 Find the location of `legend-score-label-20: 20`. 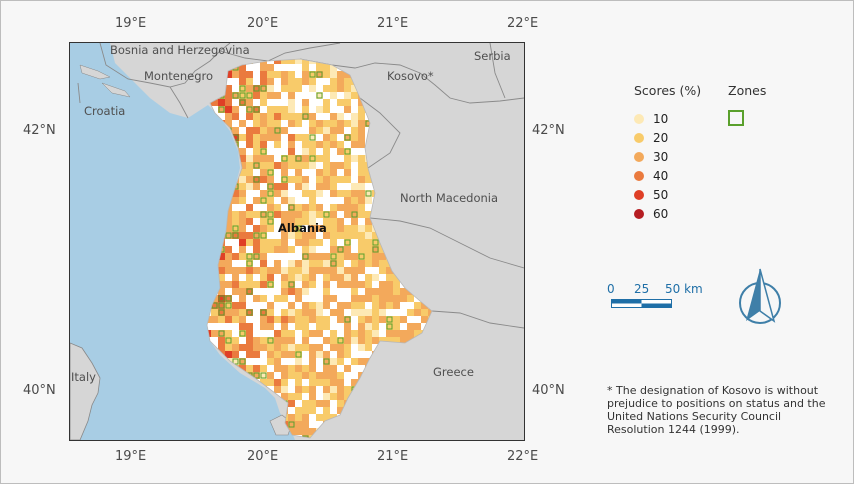

legend-score-label-20: 20 is located at coordinates (661, 138).